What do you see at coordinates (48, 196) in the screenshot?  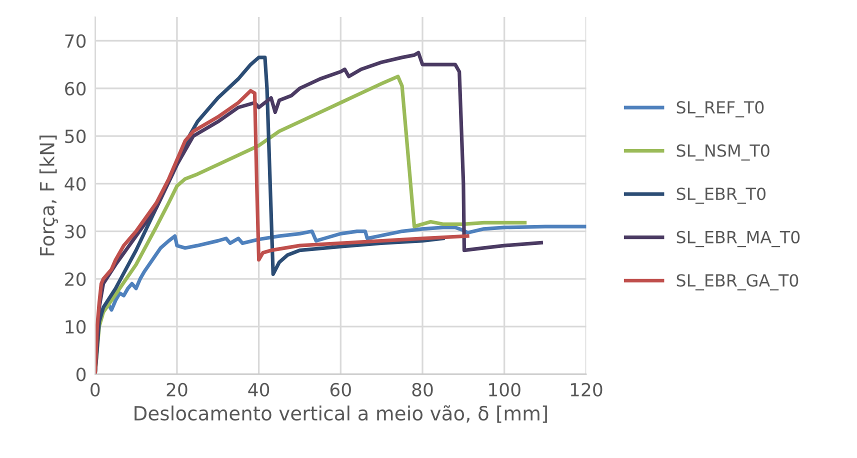 I see `y-axis-title: Força, F [kN]` at bounding box center [48, 196].